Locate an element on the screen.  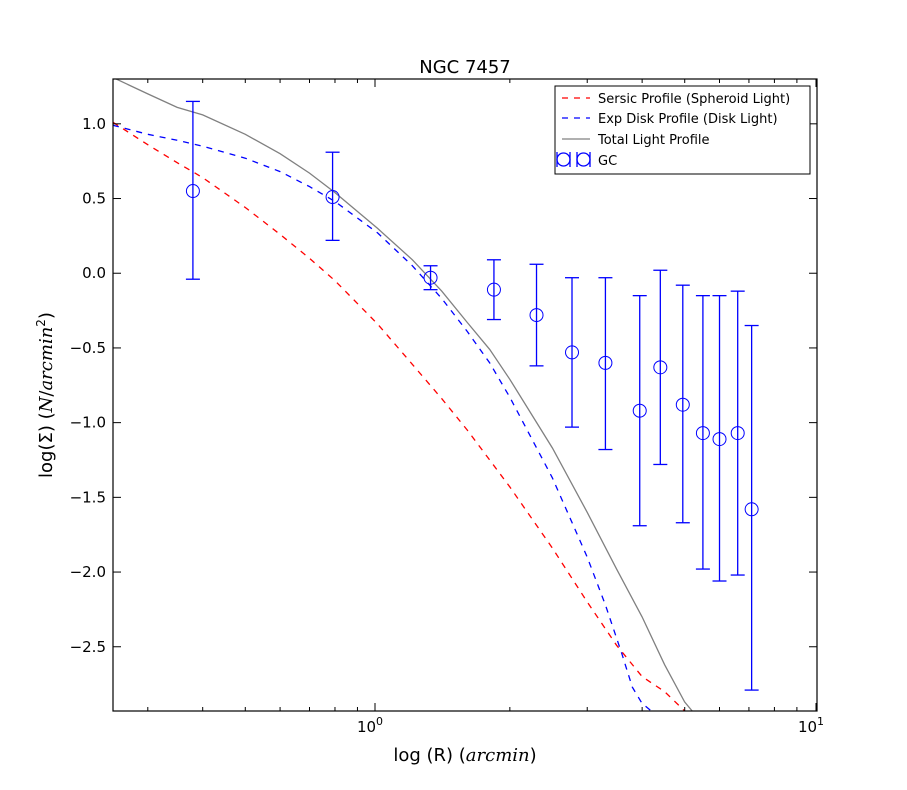
legend-swatch-gc is located at coordinates (573, 159).